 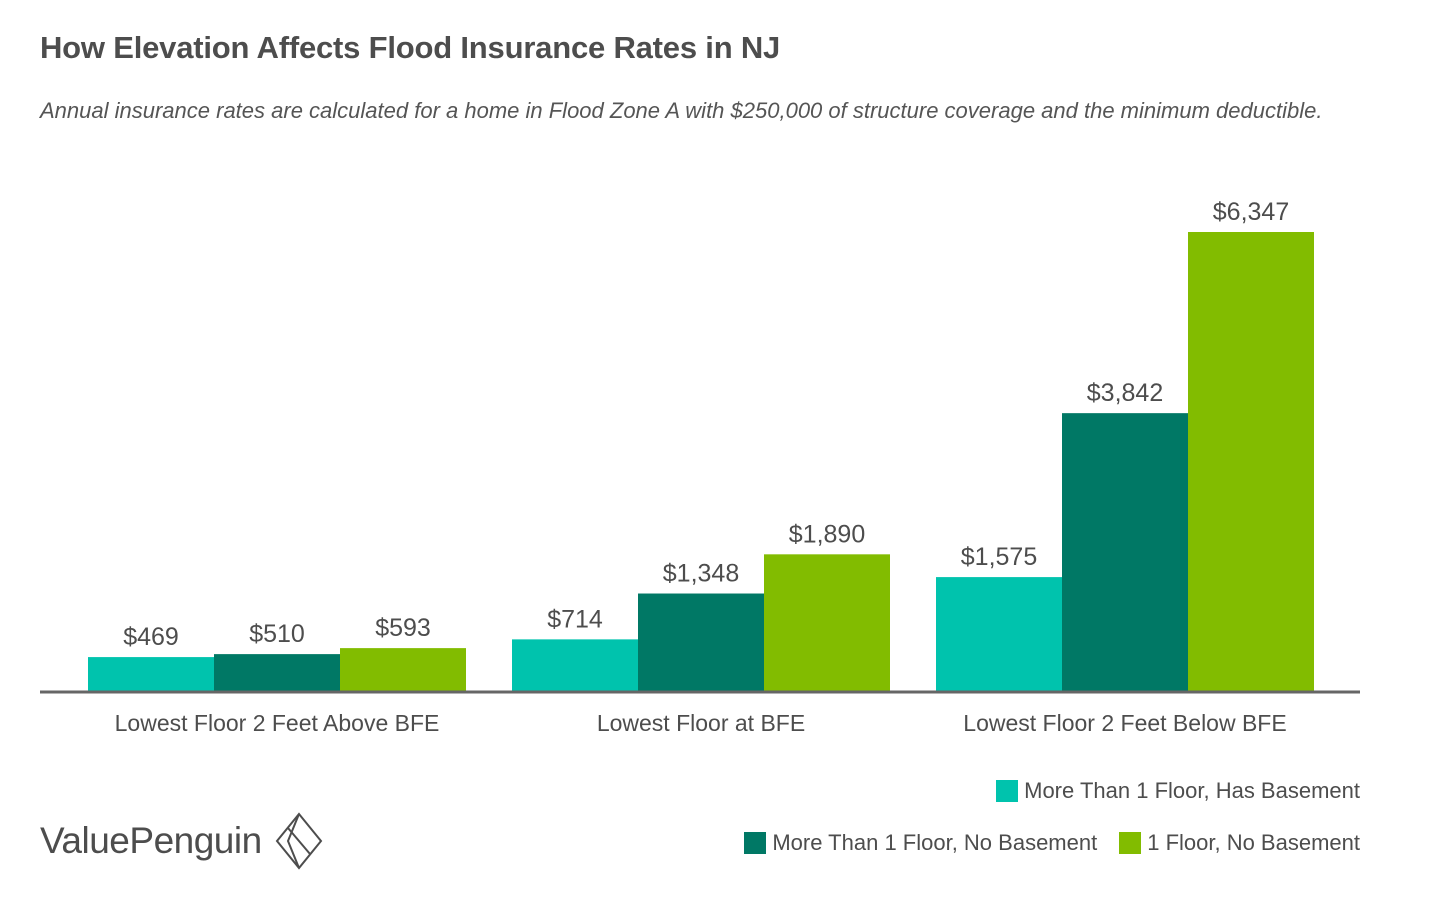 What do you see at coordinates (999, 557) in the screenshot?
I see `data-label-3-series-1: $1,575` at bounding box center [999, 557].